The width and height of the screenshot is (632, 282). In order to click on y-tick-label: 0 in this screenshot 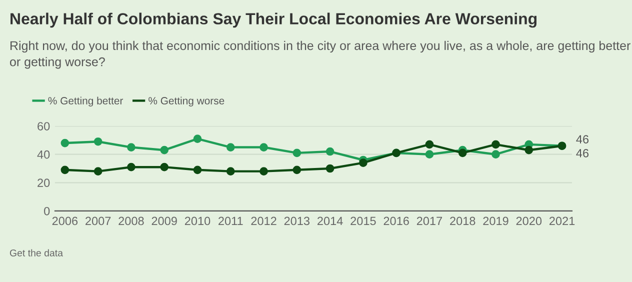, I will do `click(47, 211)`.